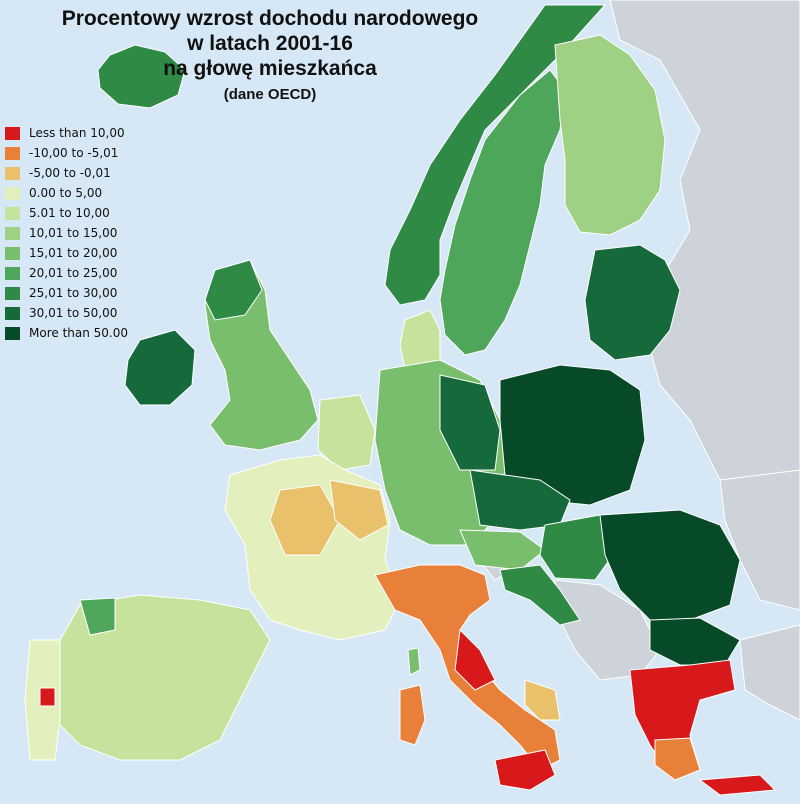 The height and width of the screenshot is (804, 800). I want to click on legend-label: 5.01 to 10,00, so click(69, 213).